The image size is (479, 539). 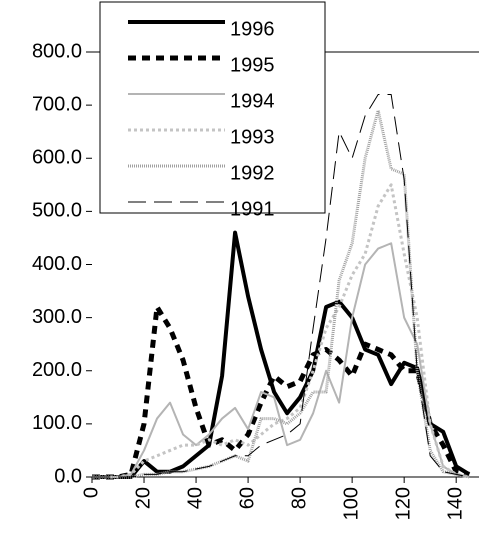 What do you see at coordinates (57, 264) in the screenshot?
I see `y-tick-label: 400.0` at bounding box center [57, 264].